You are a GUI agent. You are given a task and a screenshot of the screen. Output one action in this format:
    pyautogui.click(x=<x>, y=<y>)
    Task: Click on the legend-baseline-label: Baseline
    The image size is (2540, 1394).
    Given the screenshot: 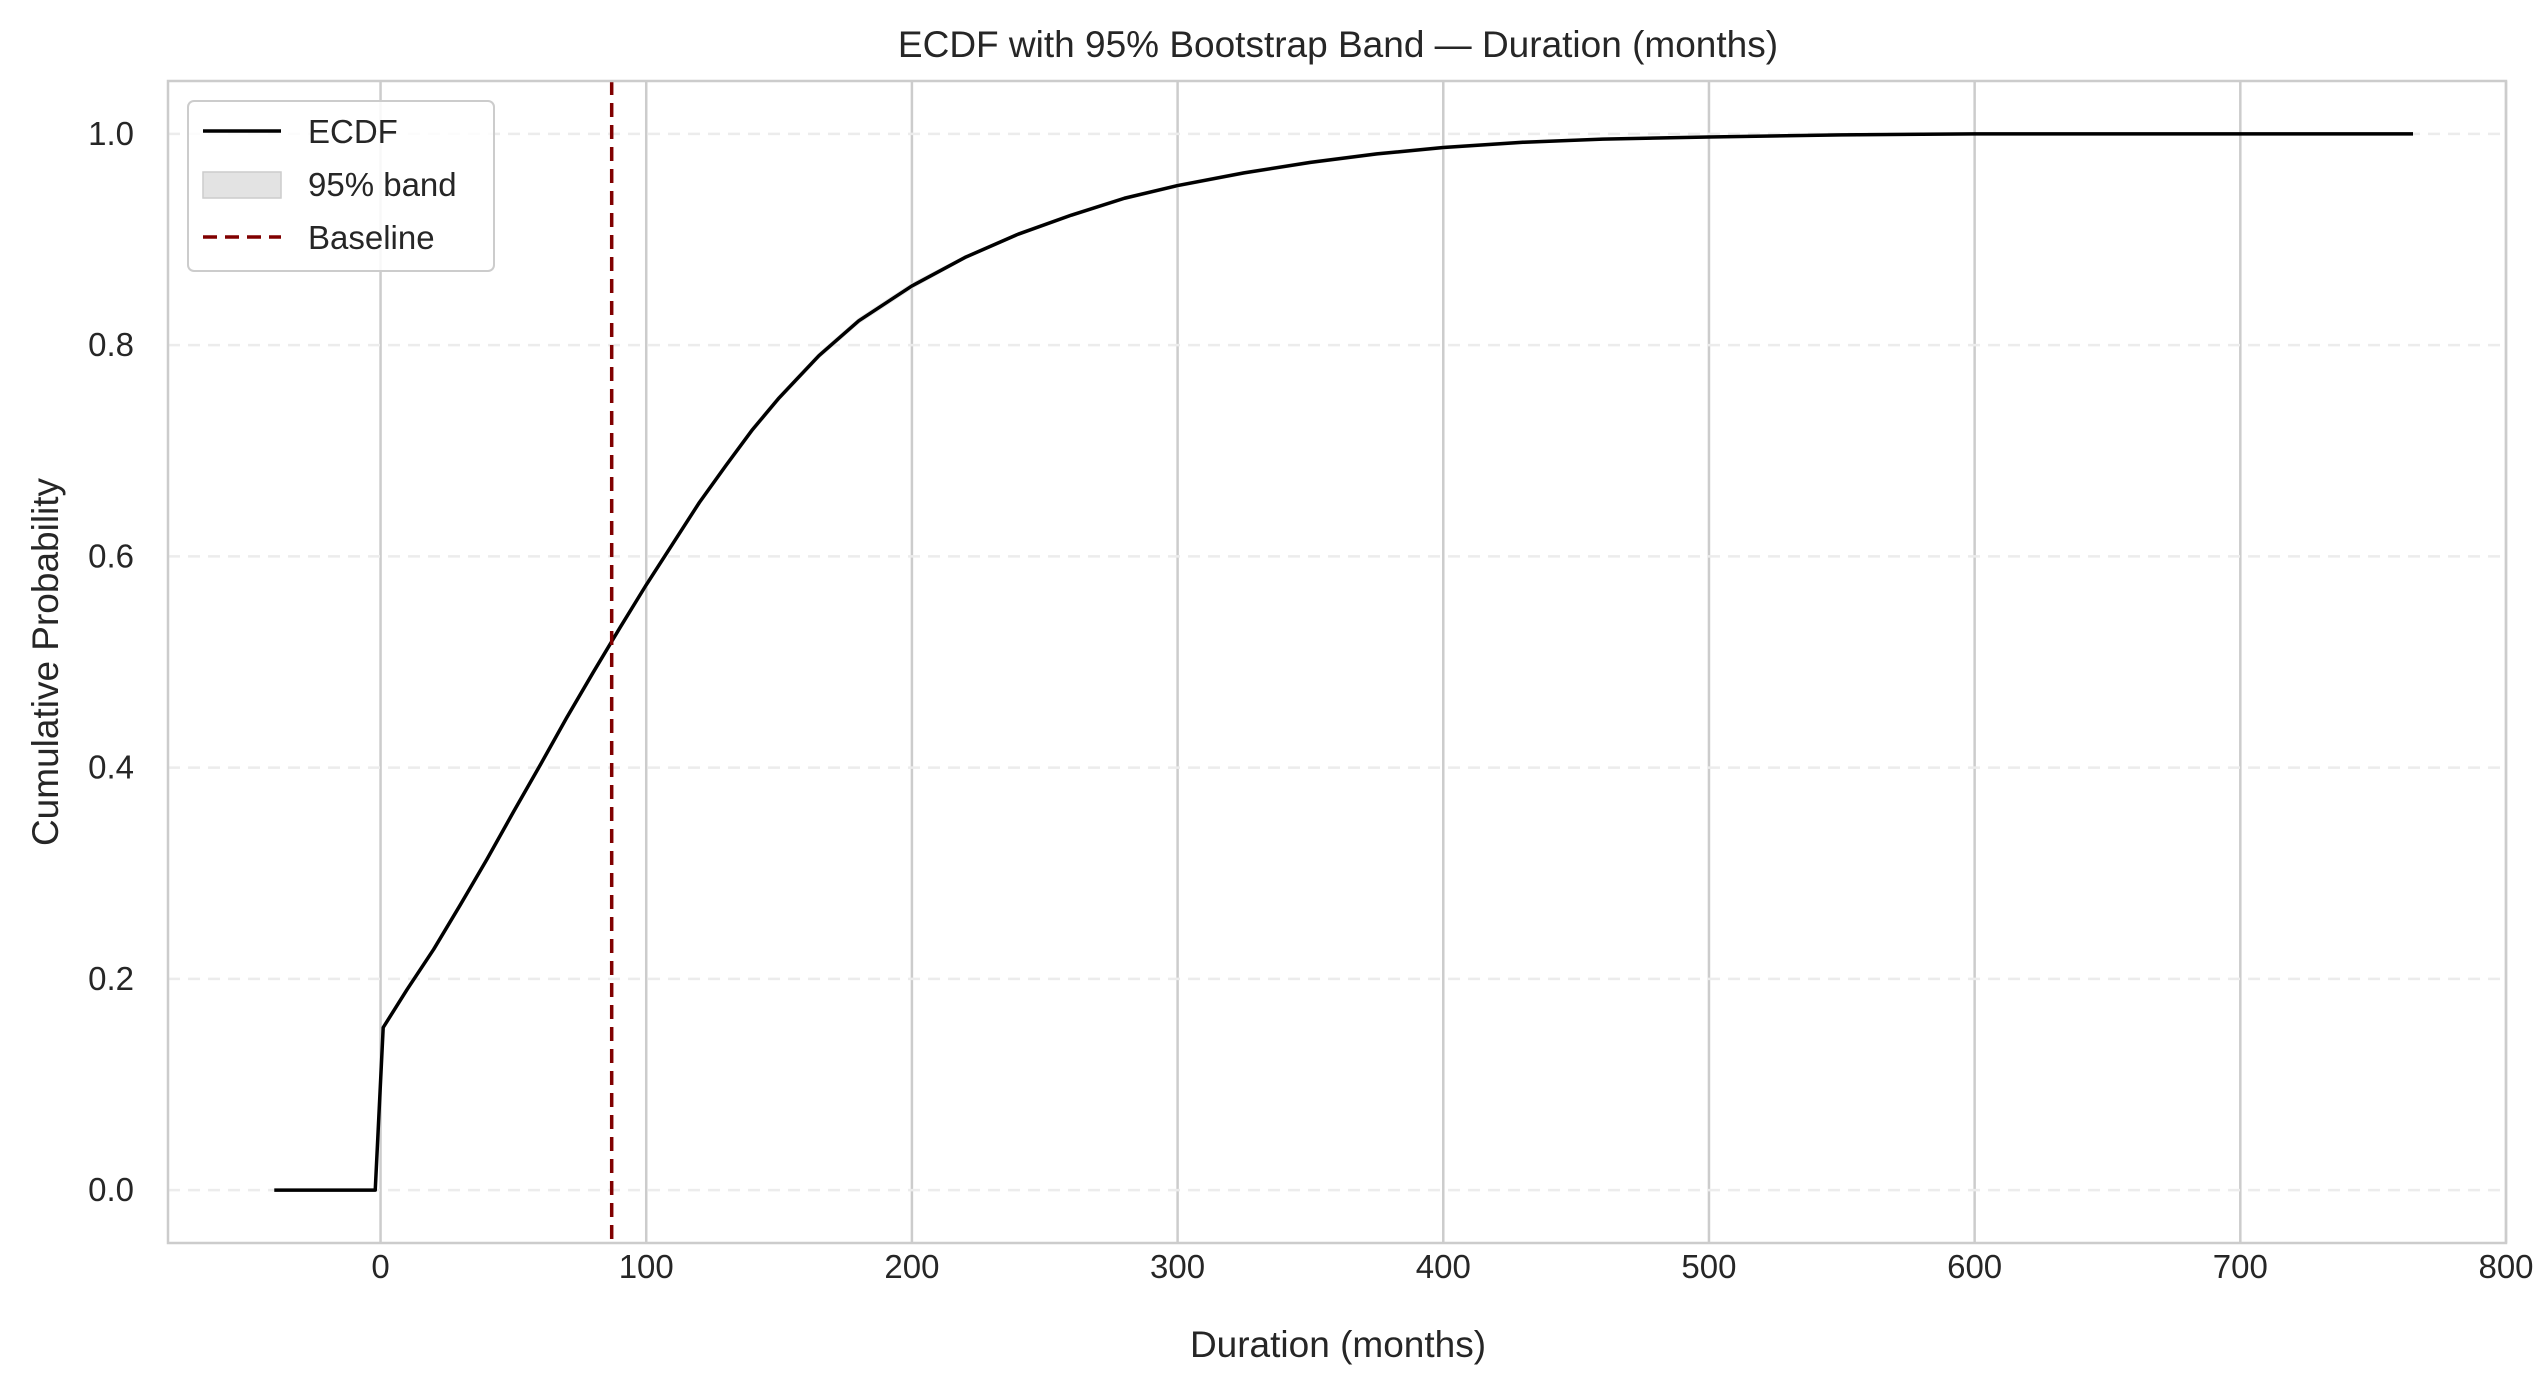 What is the action you would take?
    pyautogui.click(x=371, y=237)
    